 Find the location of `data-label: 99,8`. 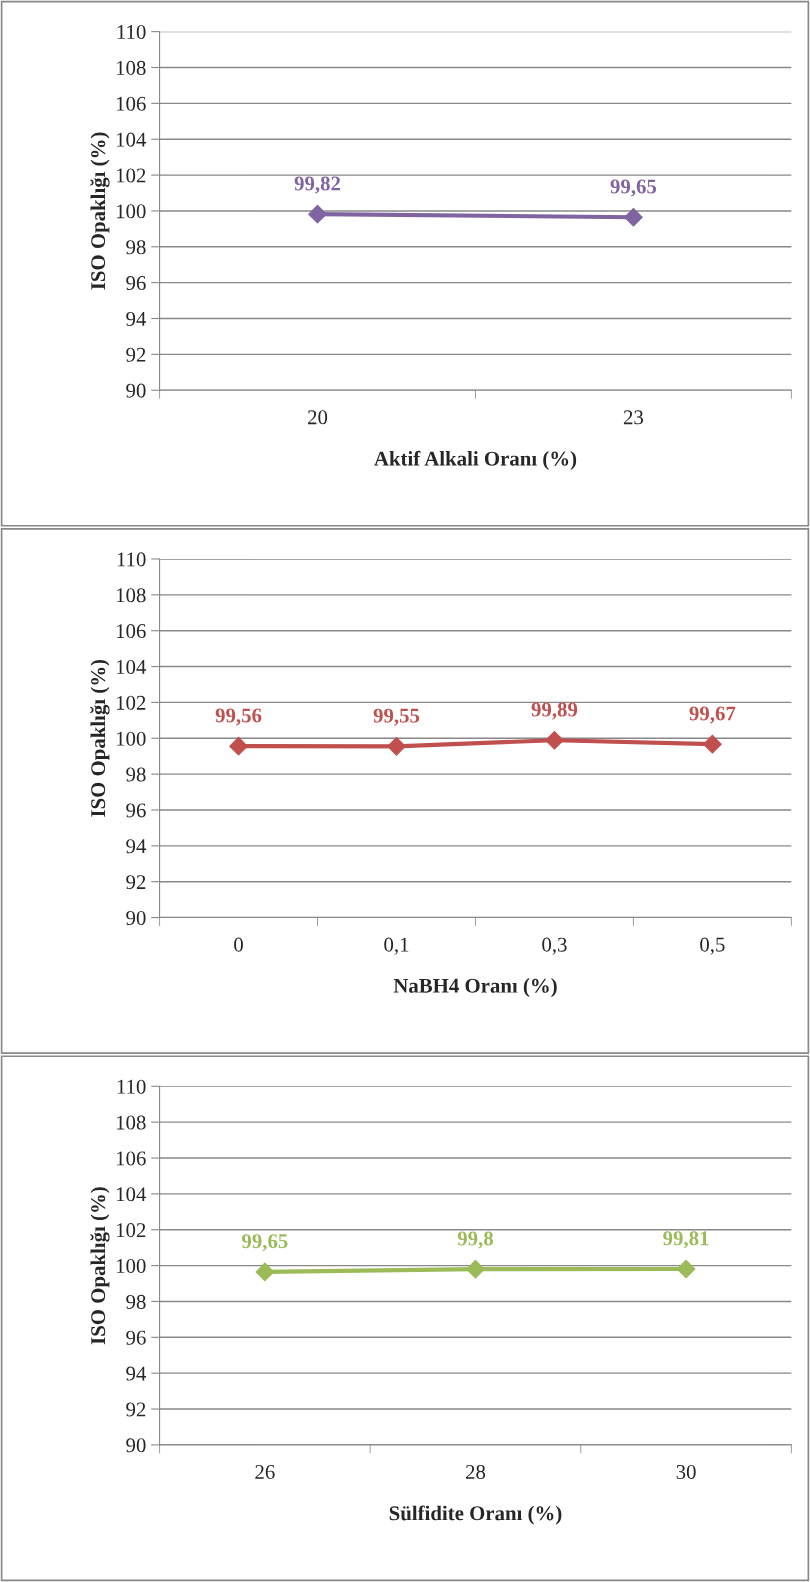

data-label: 99,8 is located at coordinates (475, 1240).